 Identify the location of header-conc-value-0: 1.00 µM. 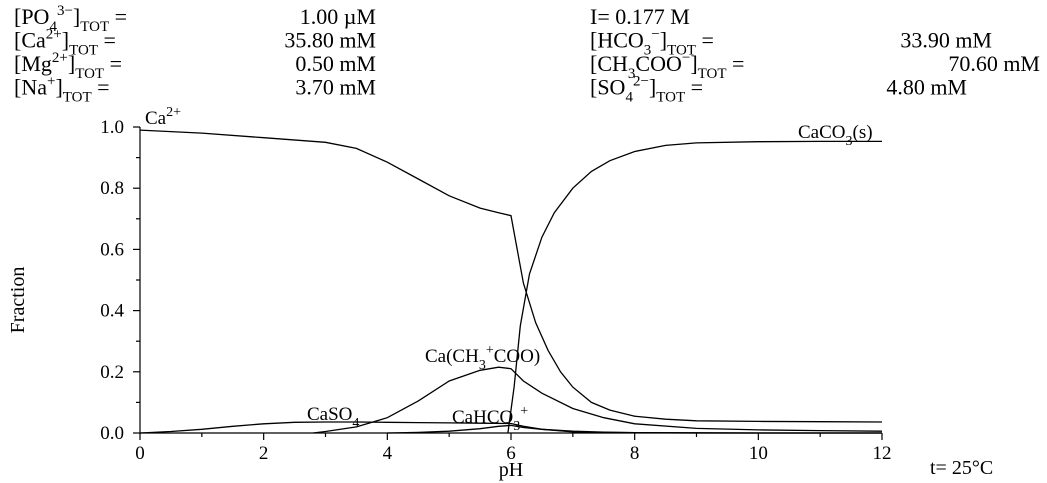
(338, 16).